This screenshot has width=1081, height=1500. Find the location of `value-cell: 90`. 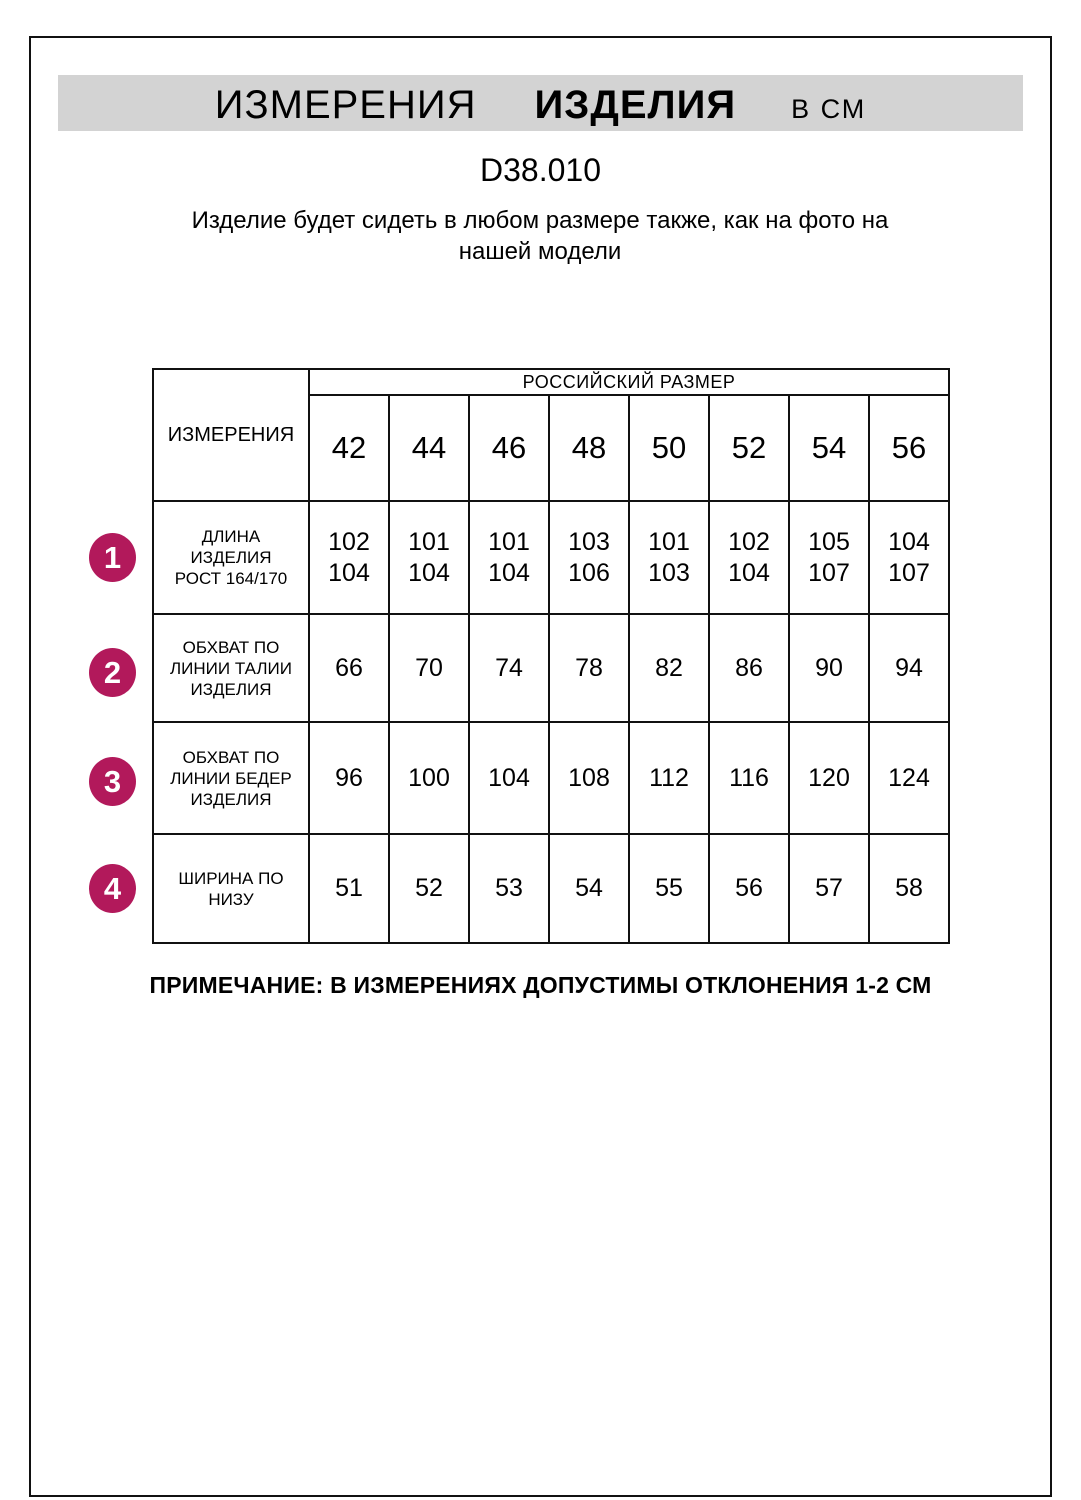

value-cell: 90 is located at coordinates (829, 668).